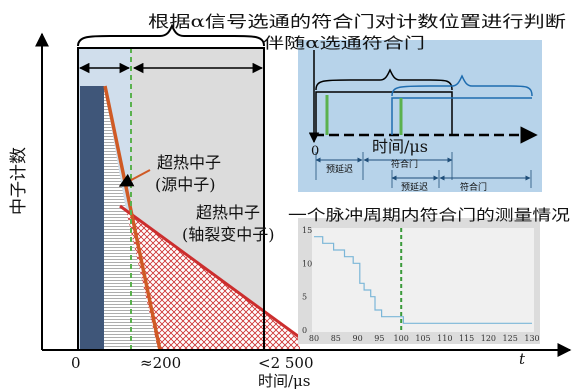 The image size is (576, 390). What do you see at coordinates (315, 151) in the screenshot?
I see `inset-zero-label: 0` at bounding box center [315, 151].